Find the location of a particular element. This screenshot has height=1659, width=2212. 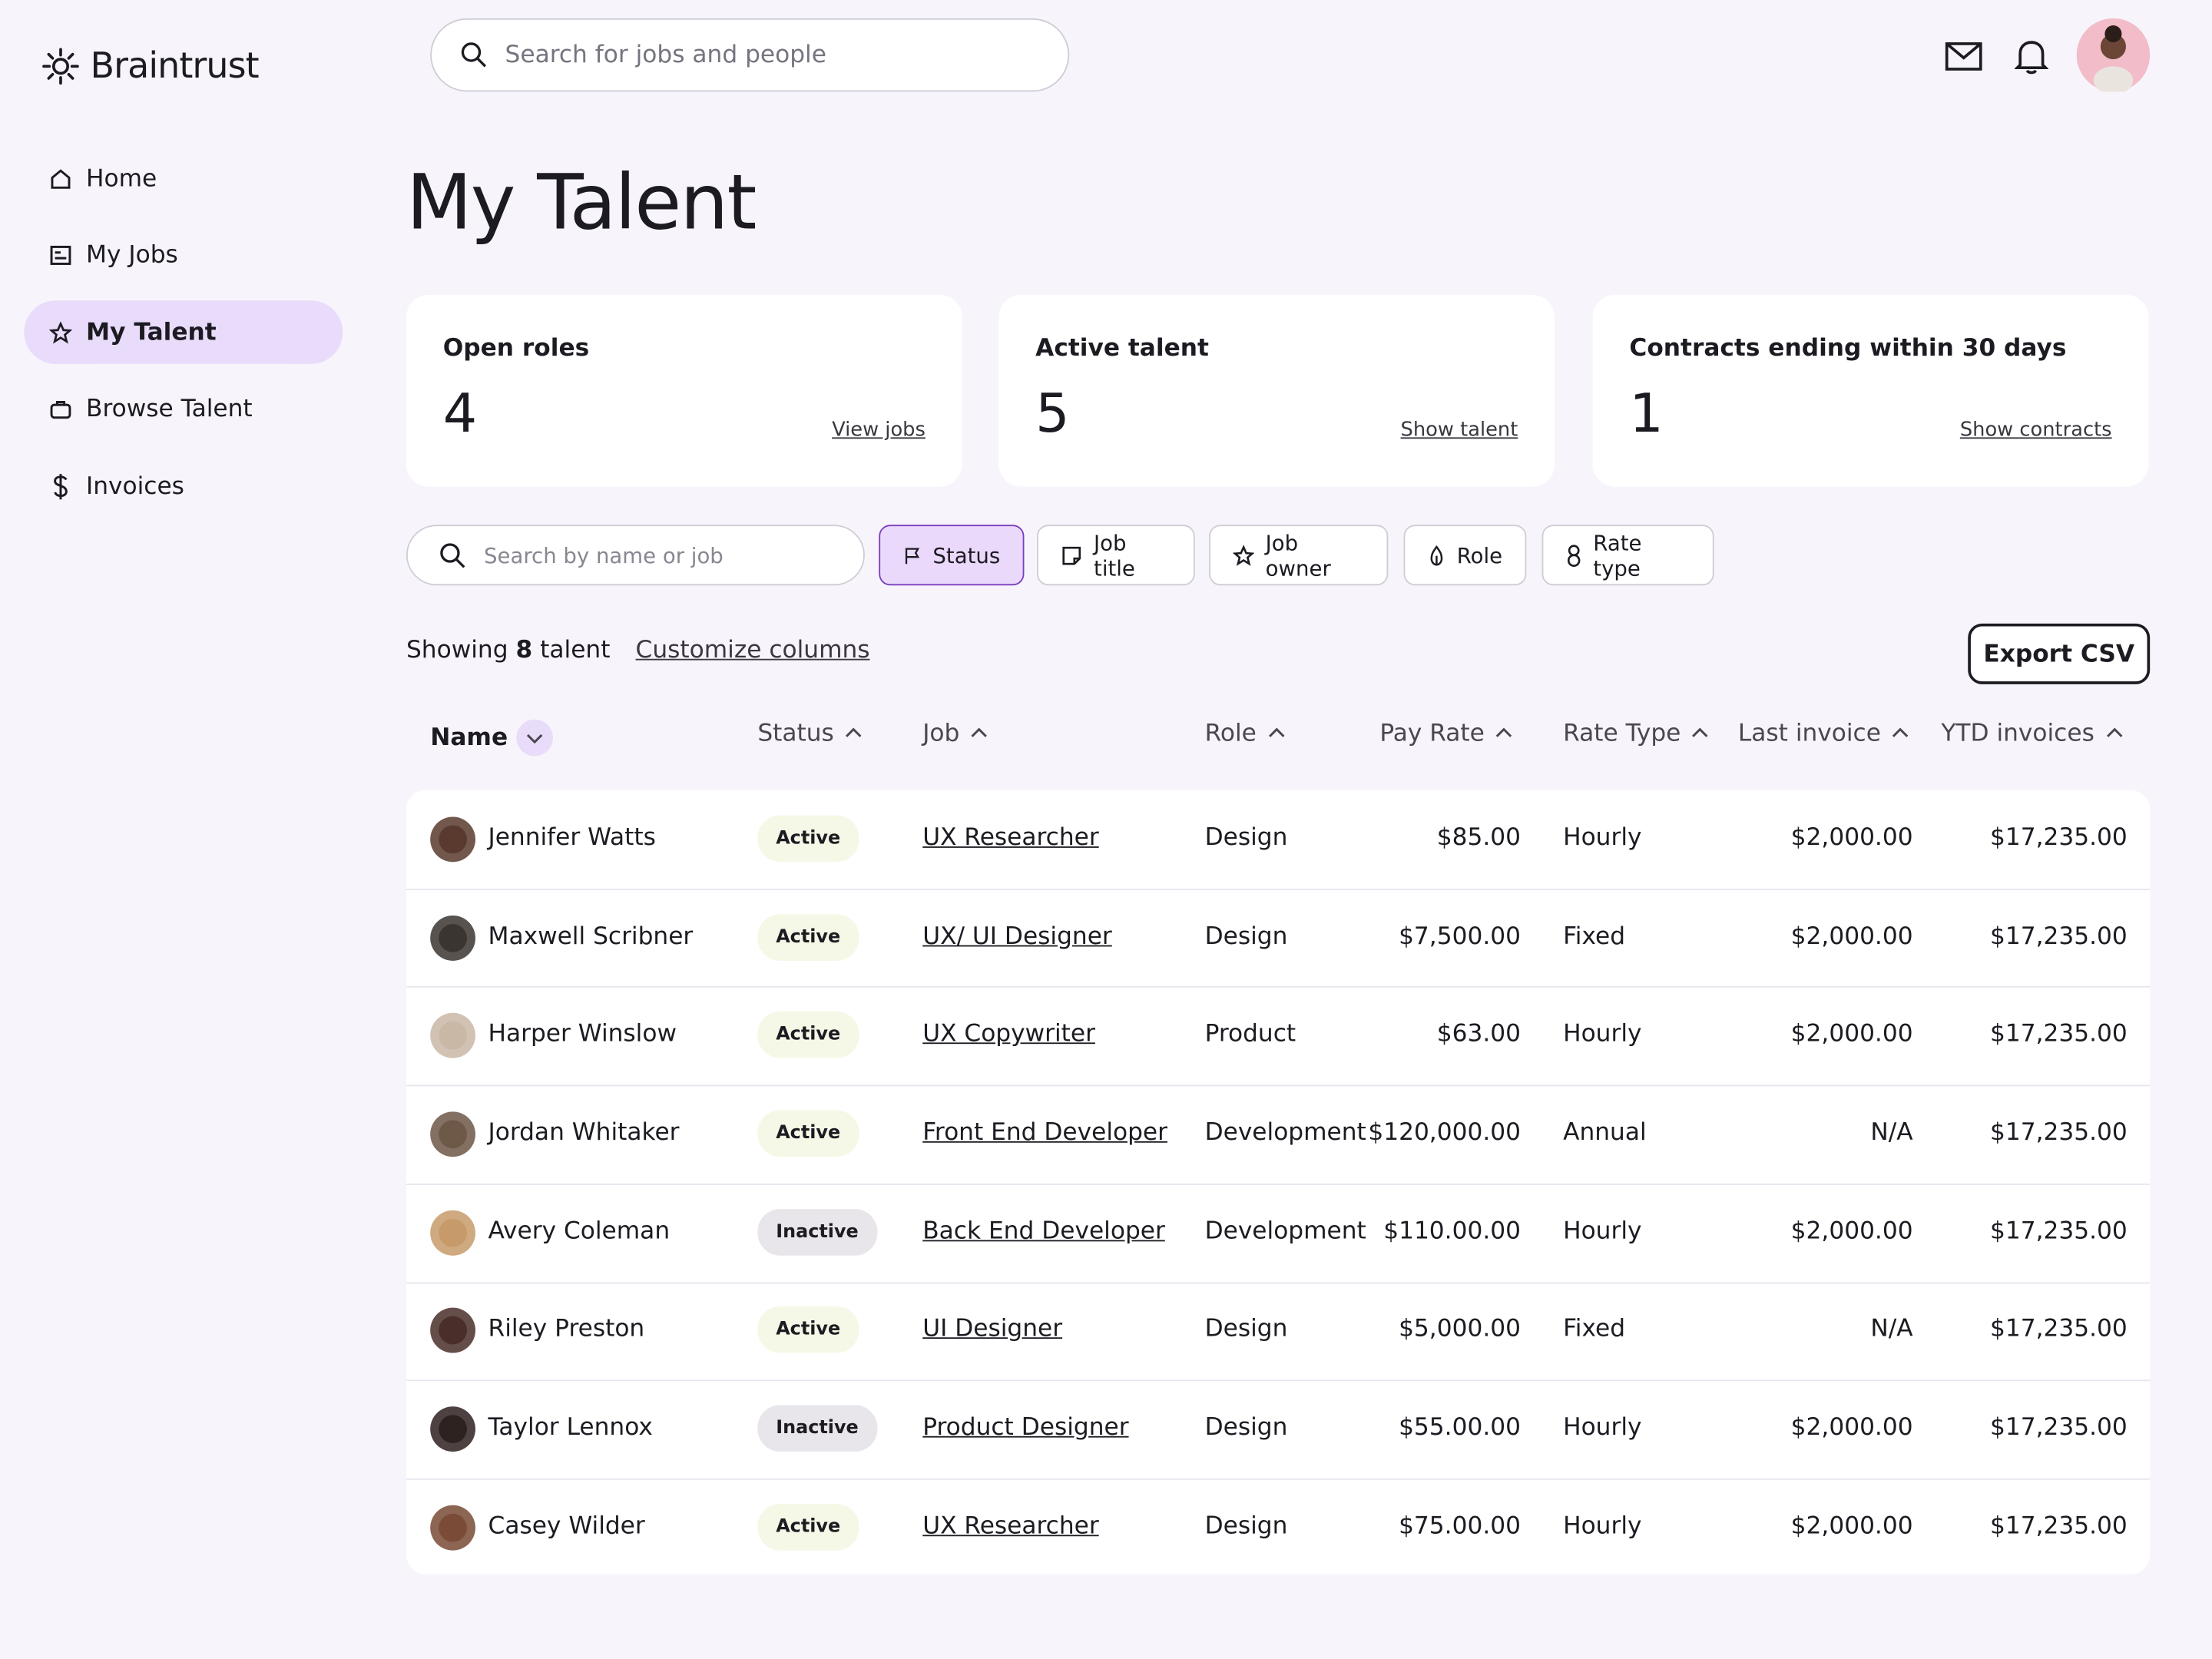

filter-button: Role is located at coordinates (1465, 555).